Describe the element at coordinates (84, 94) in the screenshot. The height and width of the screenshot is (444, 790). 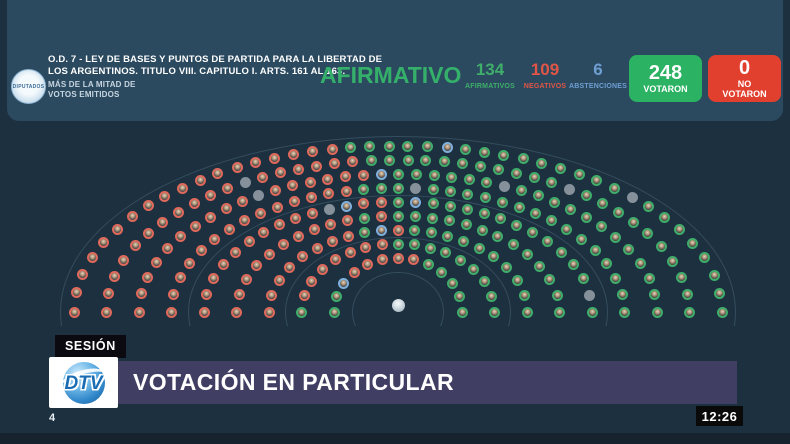
I see `majority-rule-line2: VOTOS EMITIDOS` at that location.